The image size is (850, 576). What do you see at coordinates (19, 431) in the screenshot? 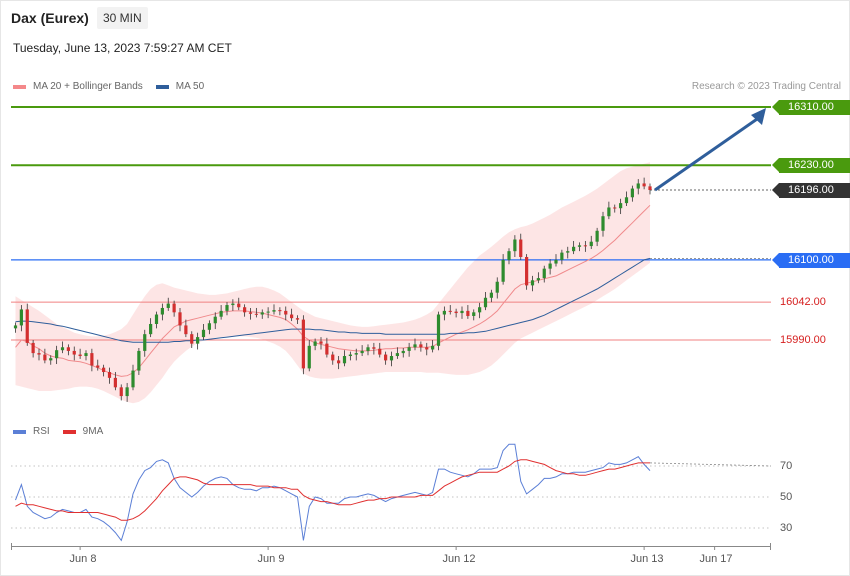
I see `rsi-swatch` at bounding box center [19, 431].